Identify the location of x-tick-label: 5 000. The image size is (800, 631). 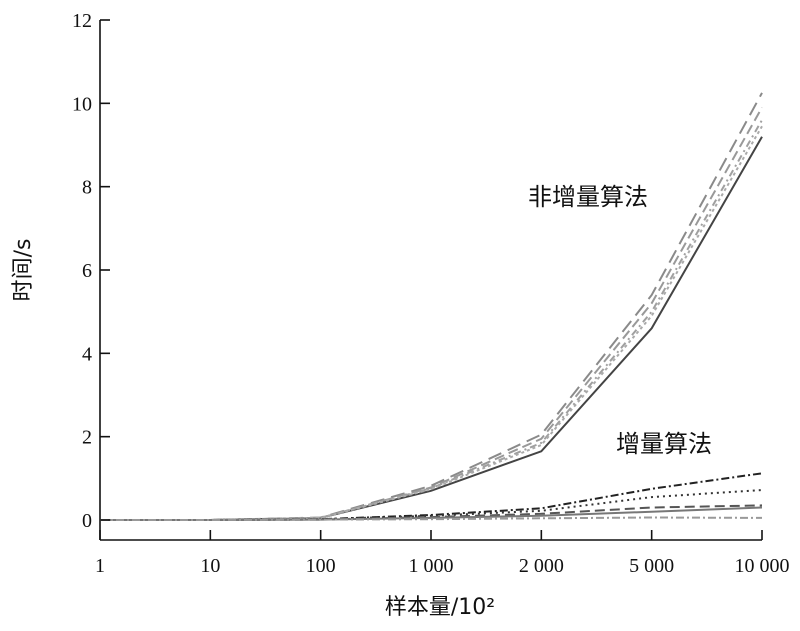
(651, 566).